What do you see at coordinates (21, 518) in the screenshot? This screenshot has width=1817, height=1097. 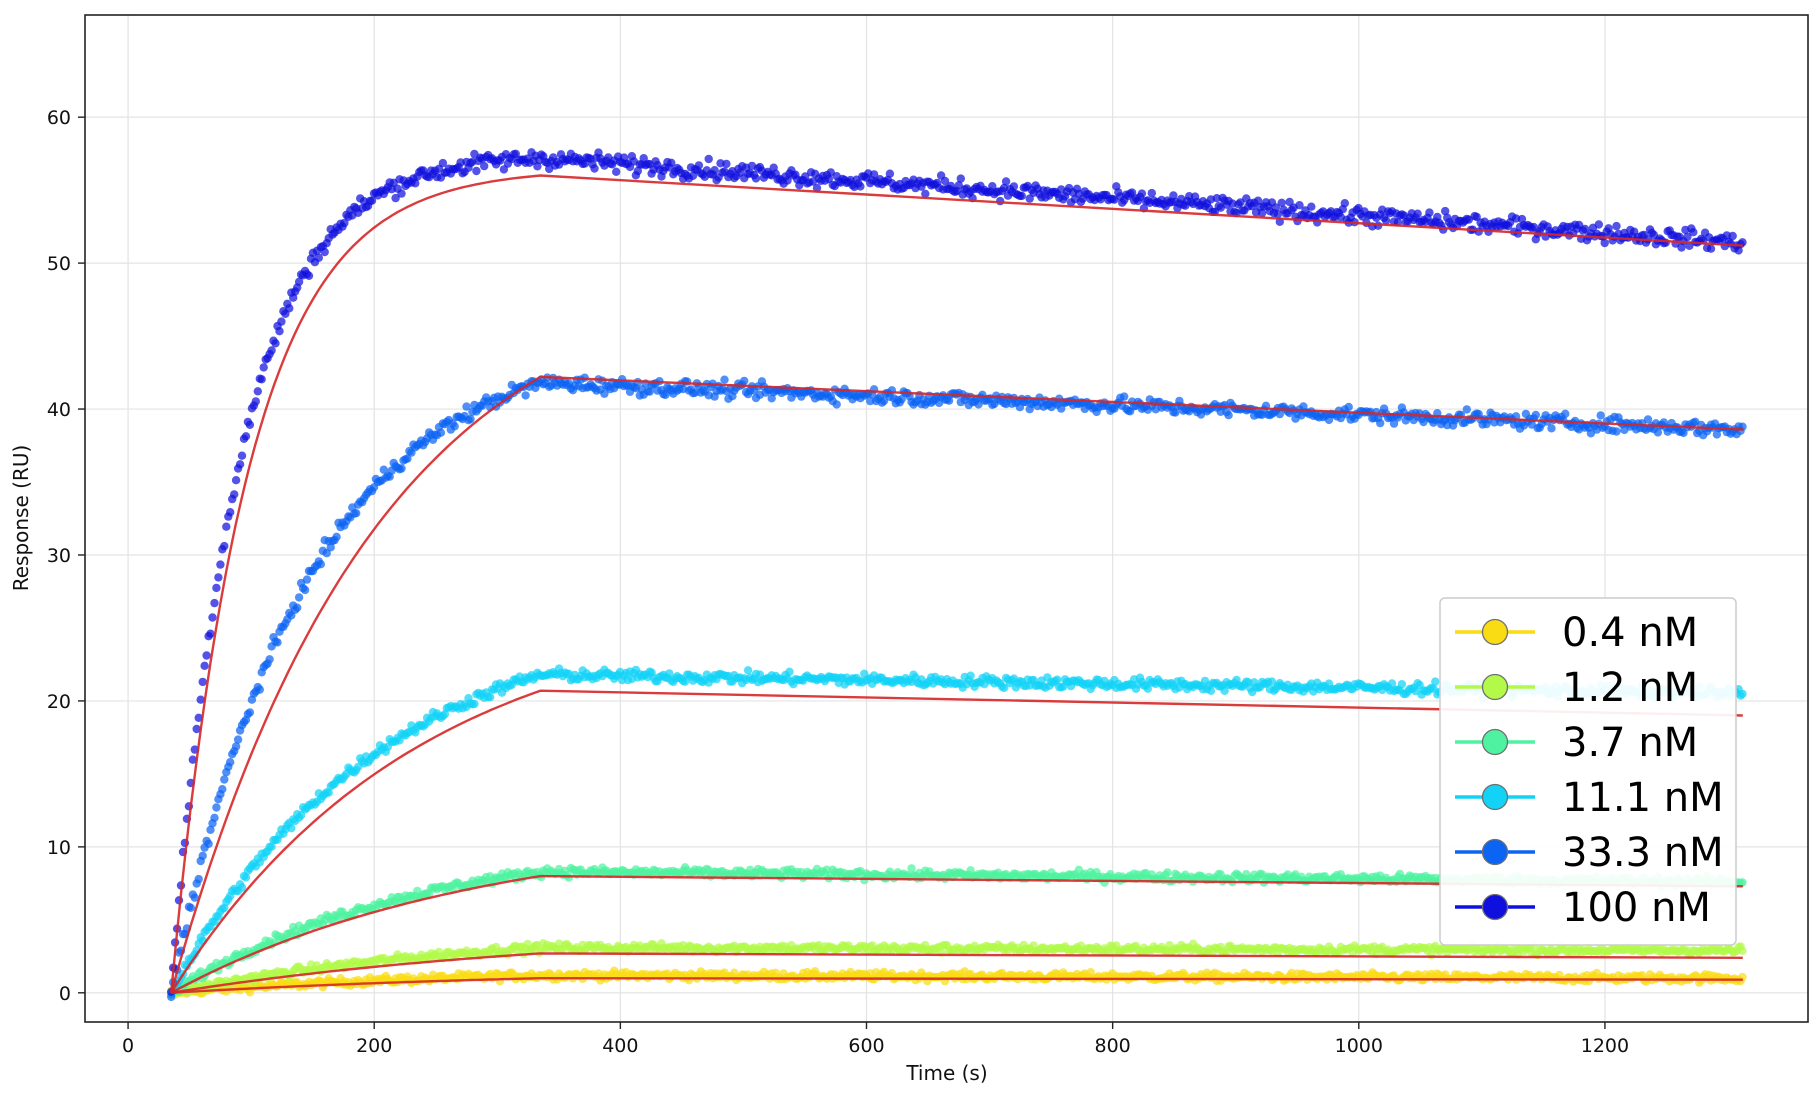 I see `y-axis-title: Response (RU)` at bounding box center [21, 518].